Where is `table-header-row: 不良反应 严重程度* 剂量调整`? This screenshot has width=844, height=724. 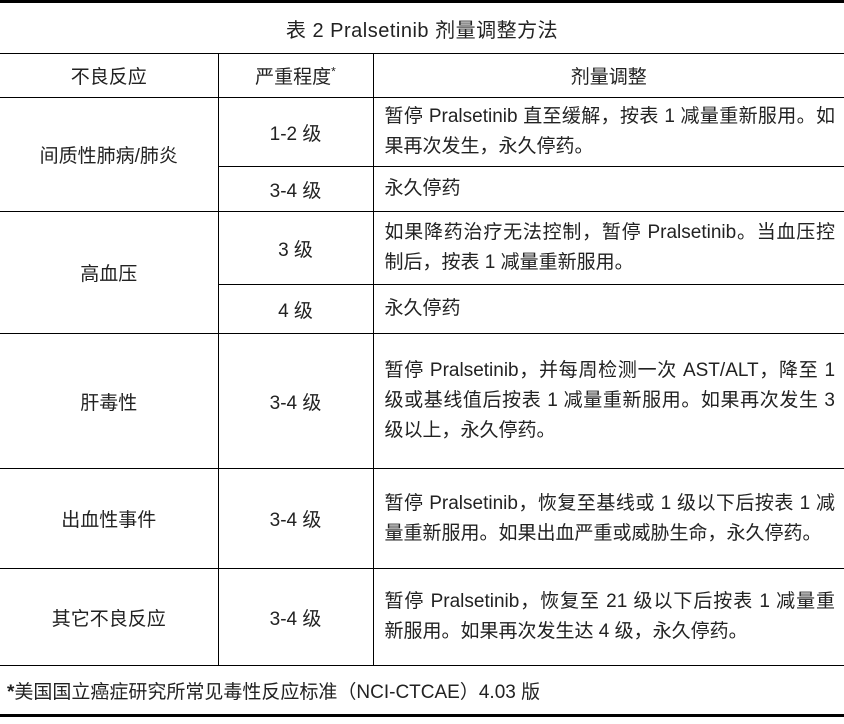
table-header-row: 不良反应 严重程度* 剂量调整 is located at coordinates (422, 75).